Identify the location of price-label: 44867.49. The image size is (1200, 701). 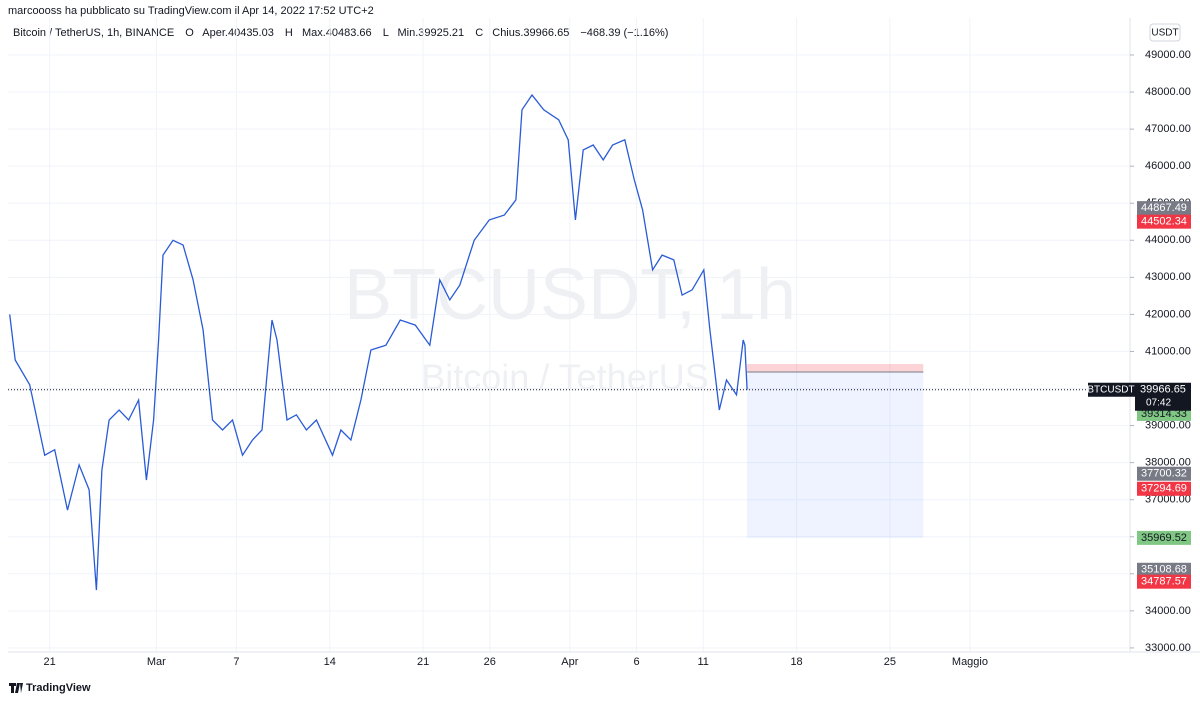
(1164, 208).